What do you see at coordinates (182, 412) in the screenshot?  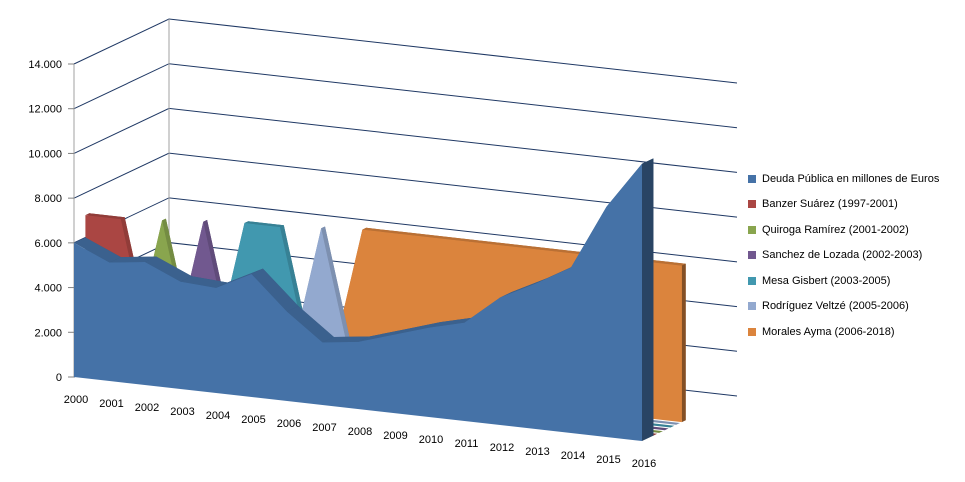 I see `x-tick-label-2003: 2003` at bounding box center [182, 412].